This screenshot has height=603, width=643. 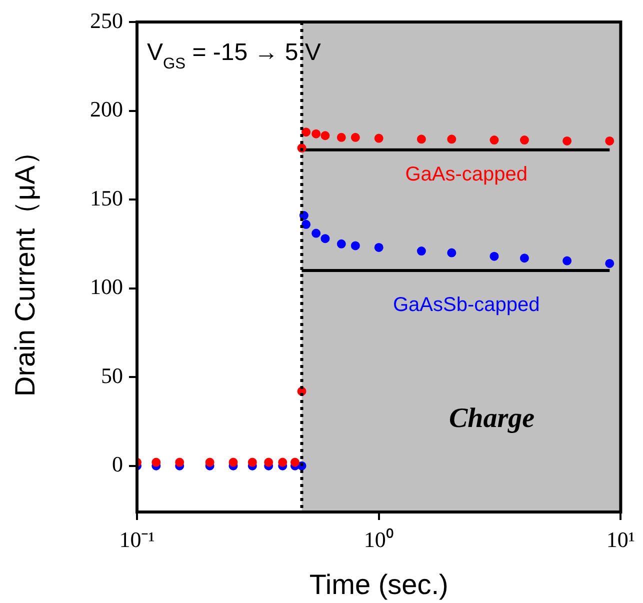 What do you see at coordinates (137, 539) in the screenshot?
I see `x-tick-label: 10⁻¹` at bounding box center [137, 539].